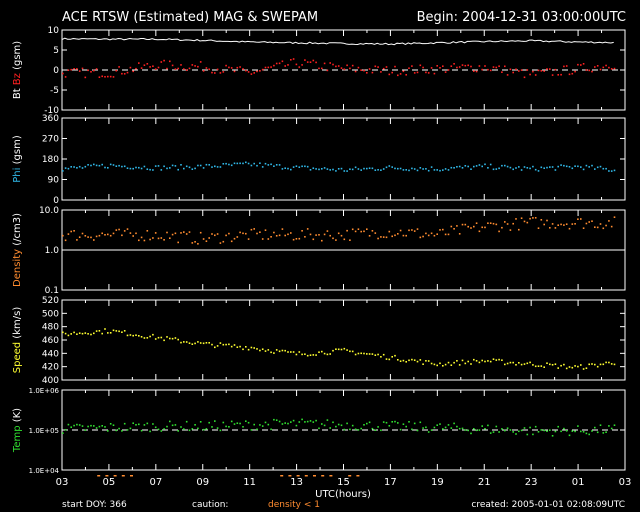 The image size is (640, 512). I want to click on density-caution-note: density < 1, so click(294, 505).